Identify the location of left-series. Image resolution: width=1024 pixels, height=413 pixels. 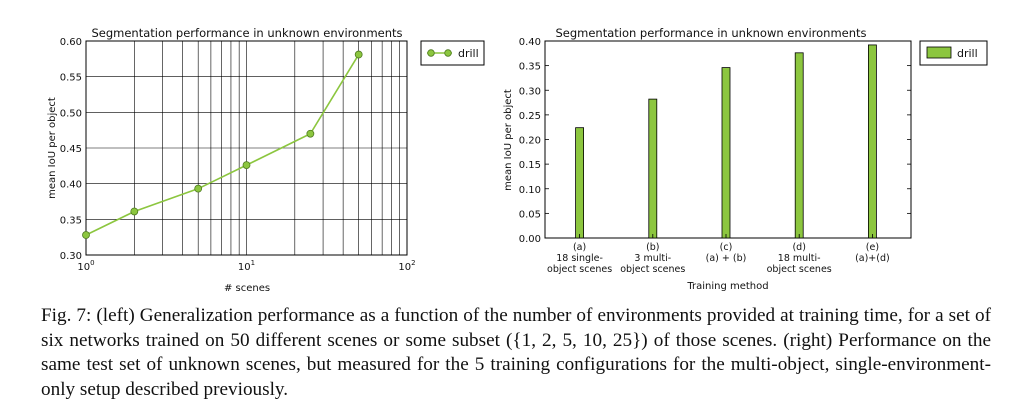
(222, 144).